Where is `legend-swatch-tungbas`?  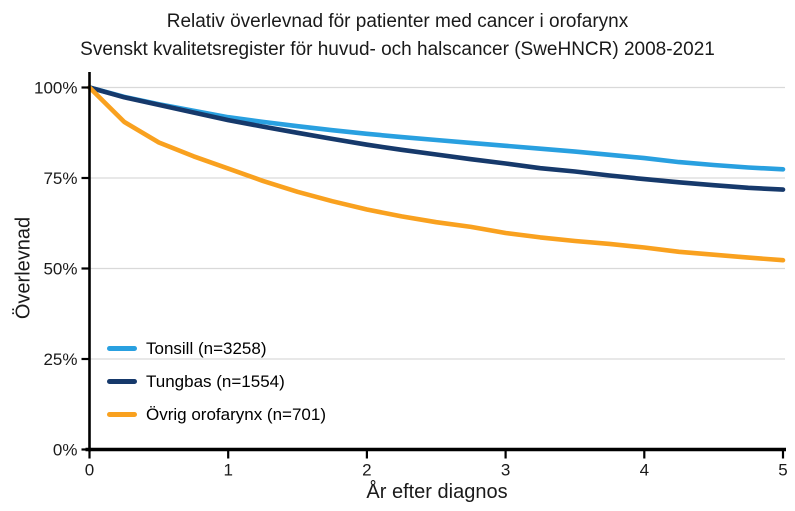
legend-swatch-tungbas is located at coordinates (122, 381).